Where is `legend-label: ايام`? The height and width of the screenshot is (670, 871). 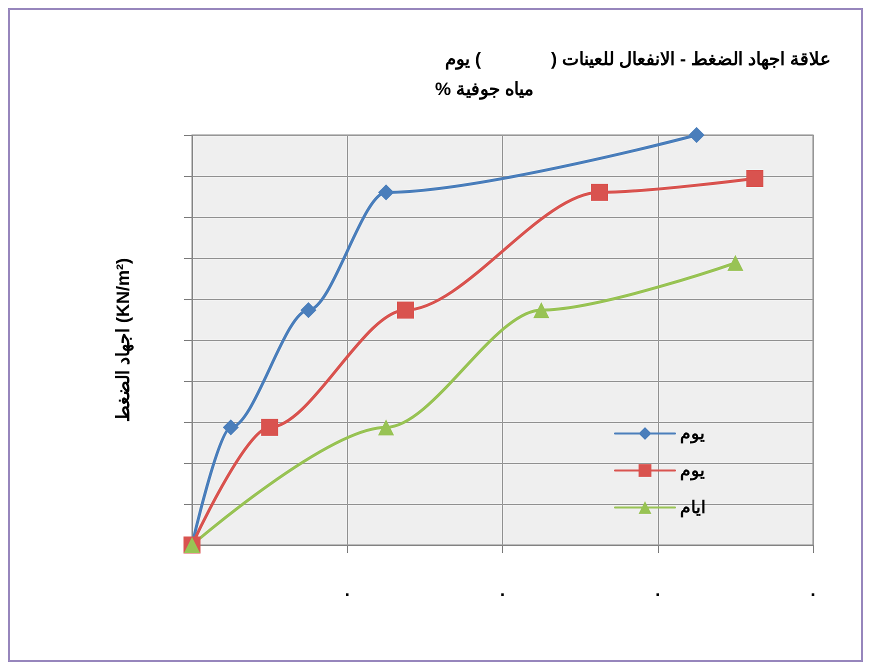
legend-label: ايام is located at coordinates (693, 508).